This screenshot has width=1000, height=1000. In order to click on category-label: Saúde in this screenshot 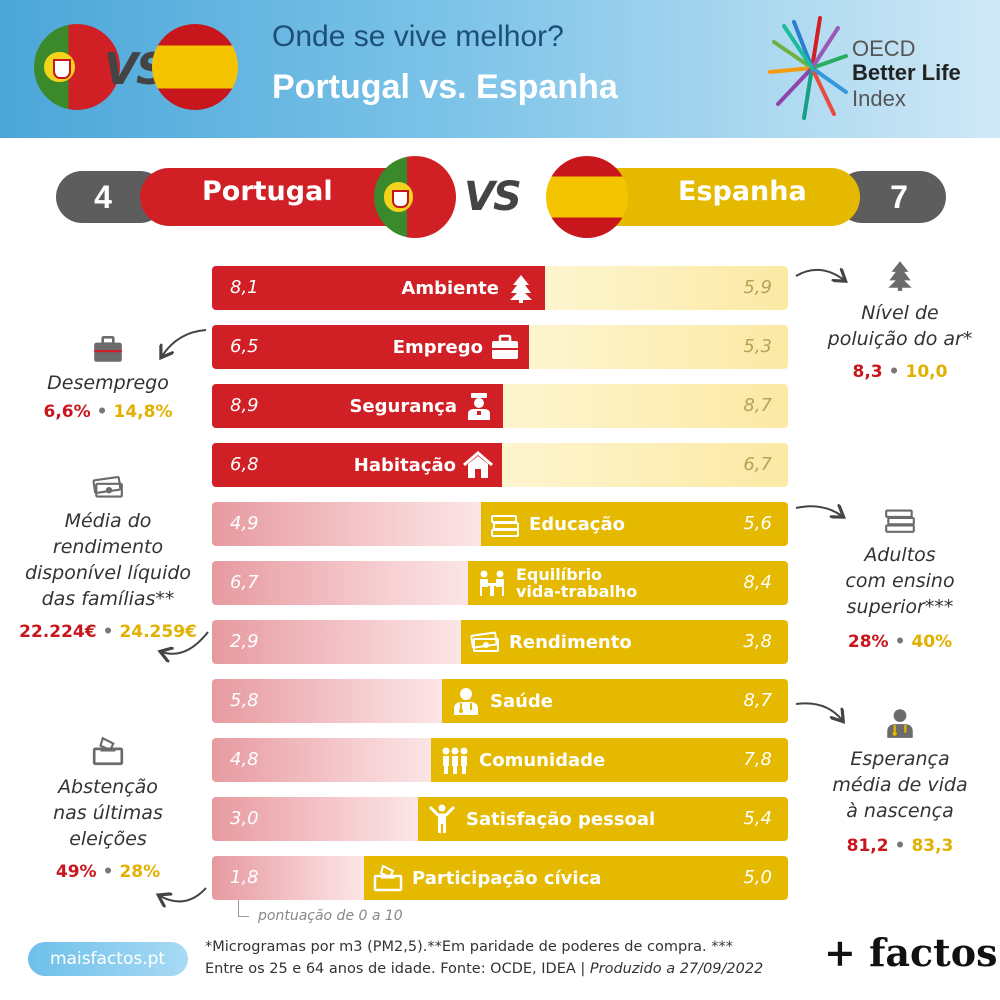, I will do `click(522, 701)`.